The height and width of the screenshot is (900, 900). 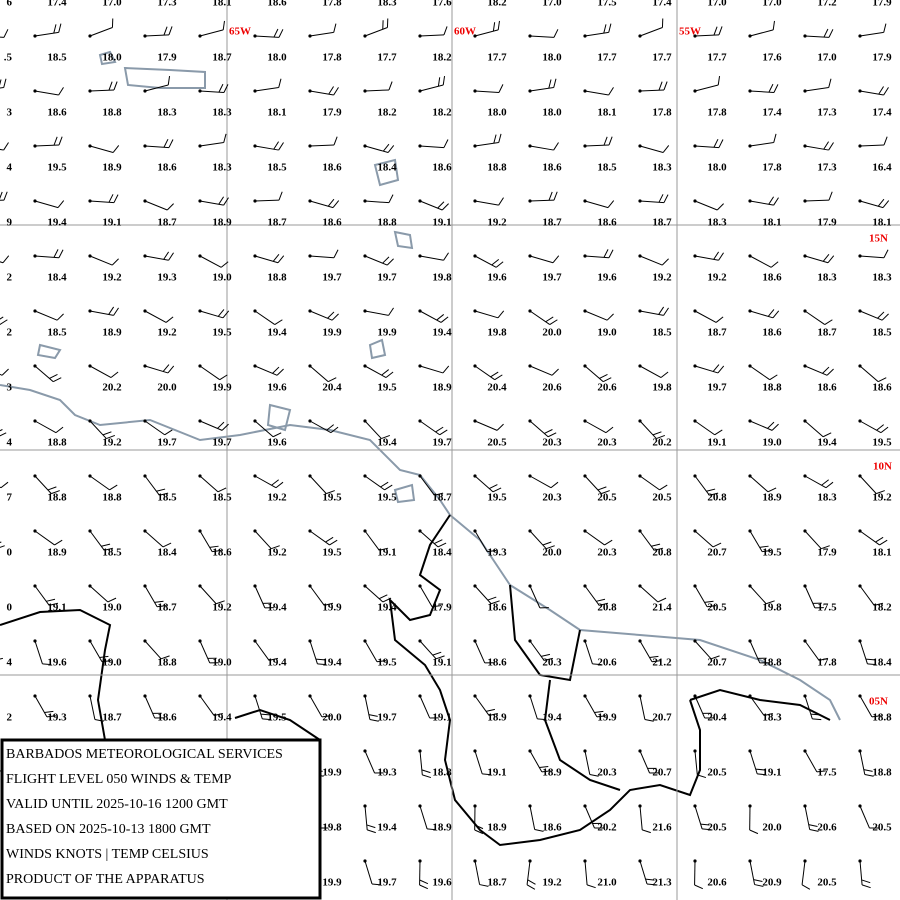 I want to click on temperature-value: 20.9, so click(x=772, y=883).